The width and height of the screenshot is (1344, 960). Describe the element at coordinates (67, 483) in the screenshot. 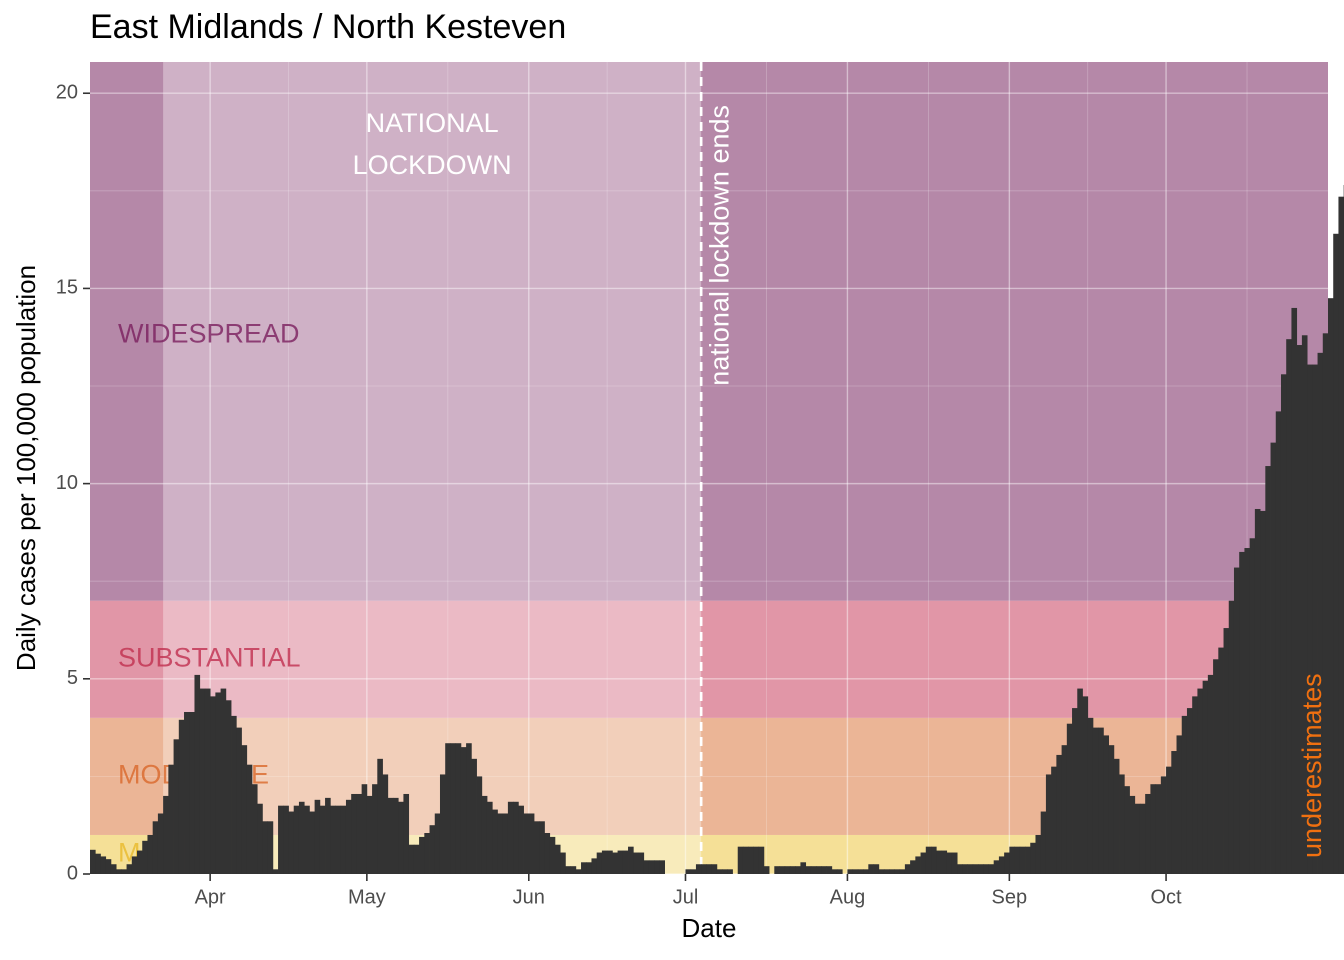

I see `y-tick-label: 10` at that location.